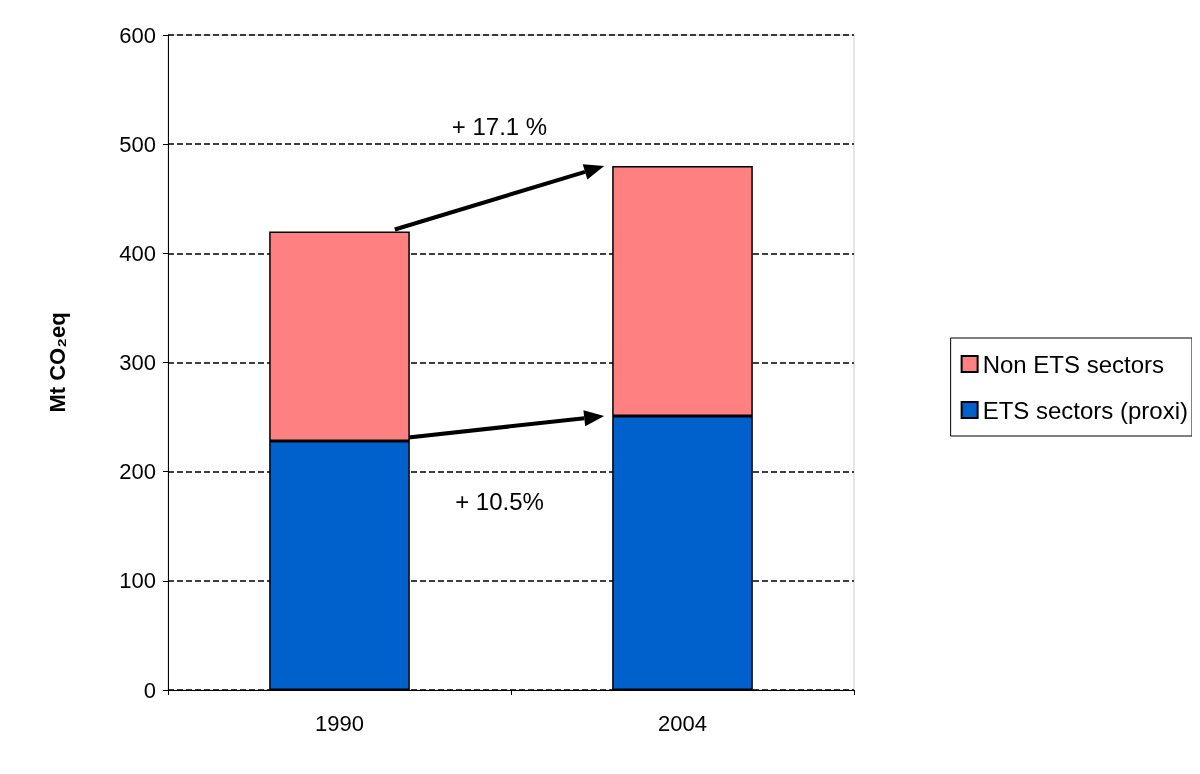 This screenshot has width=1200, height=774. I want to click on y-tick-label: 600, so click(137, 35).